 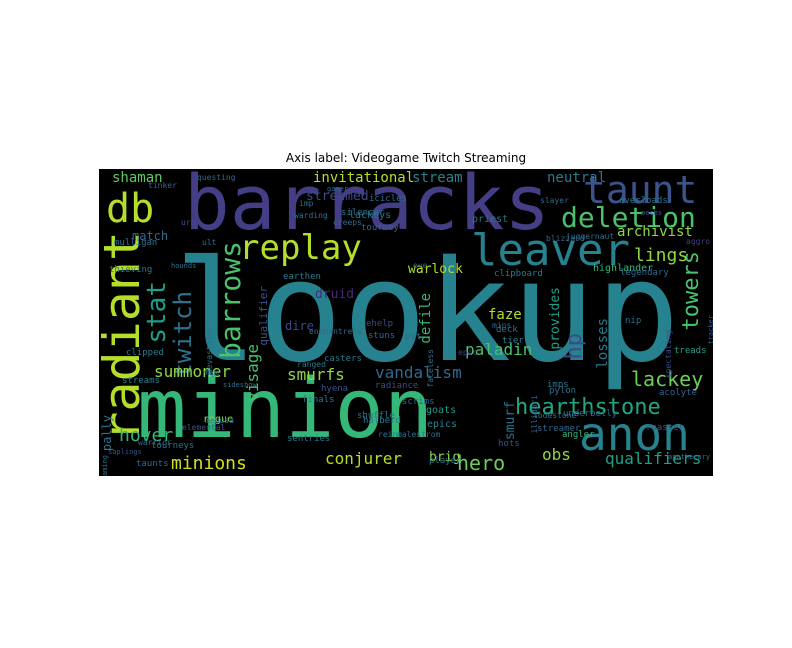 What do you see at coordinates (445, 461) in the screenshot?
I see `cloud-word: player` at bounding box center [445, 461].